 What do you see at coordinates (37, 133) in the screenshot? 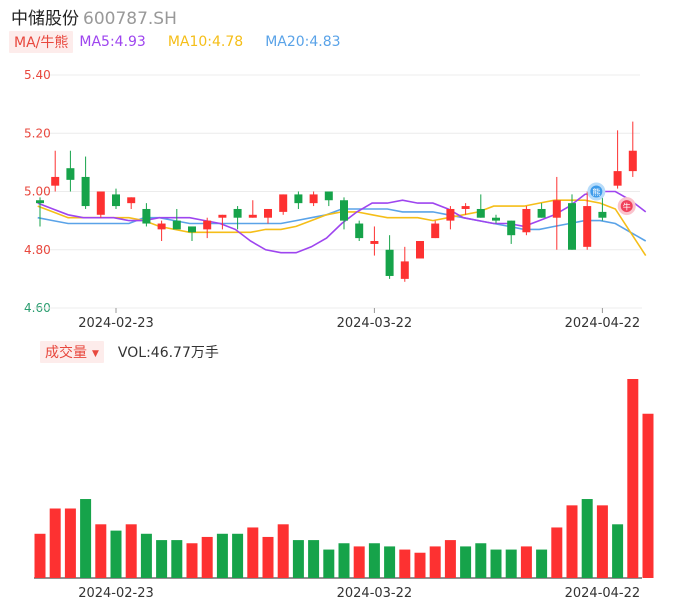
I see `price-tick-label: 5.20` at bounding box center [37, 133].